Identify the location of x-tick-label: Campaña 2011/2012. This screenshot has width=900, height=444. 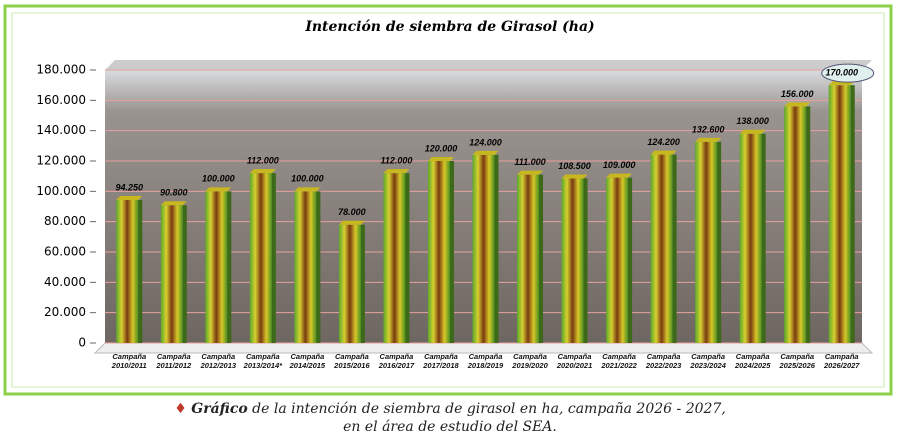
(174, 361).